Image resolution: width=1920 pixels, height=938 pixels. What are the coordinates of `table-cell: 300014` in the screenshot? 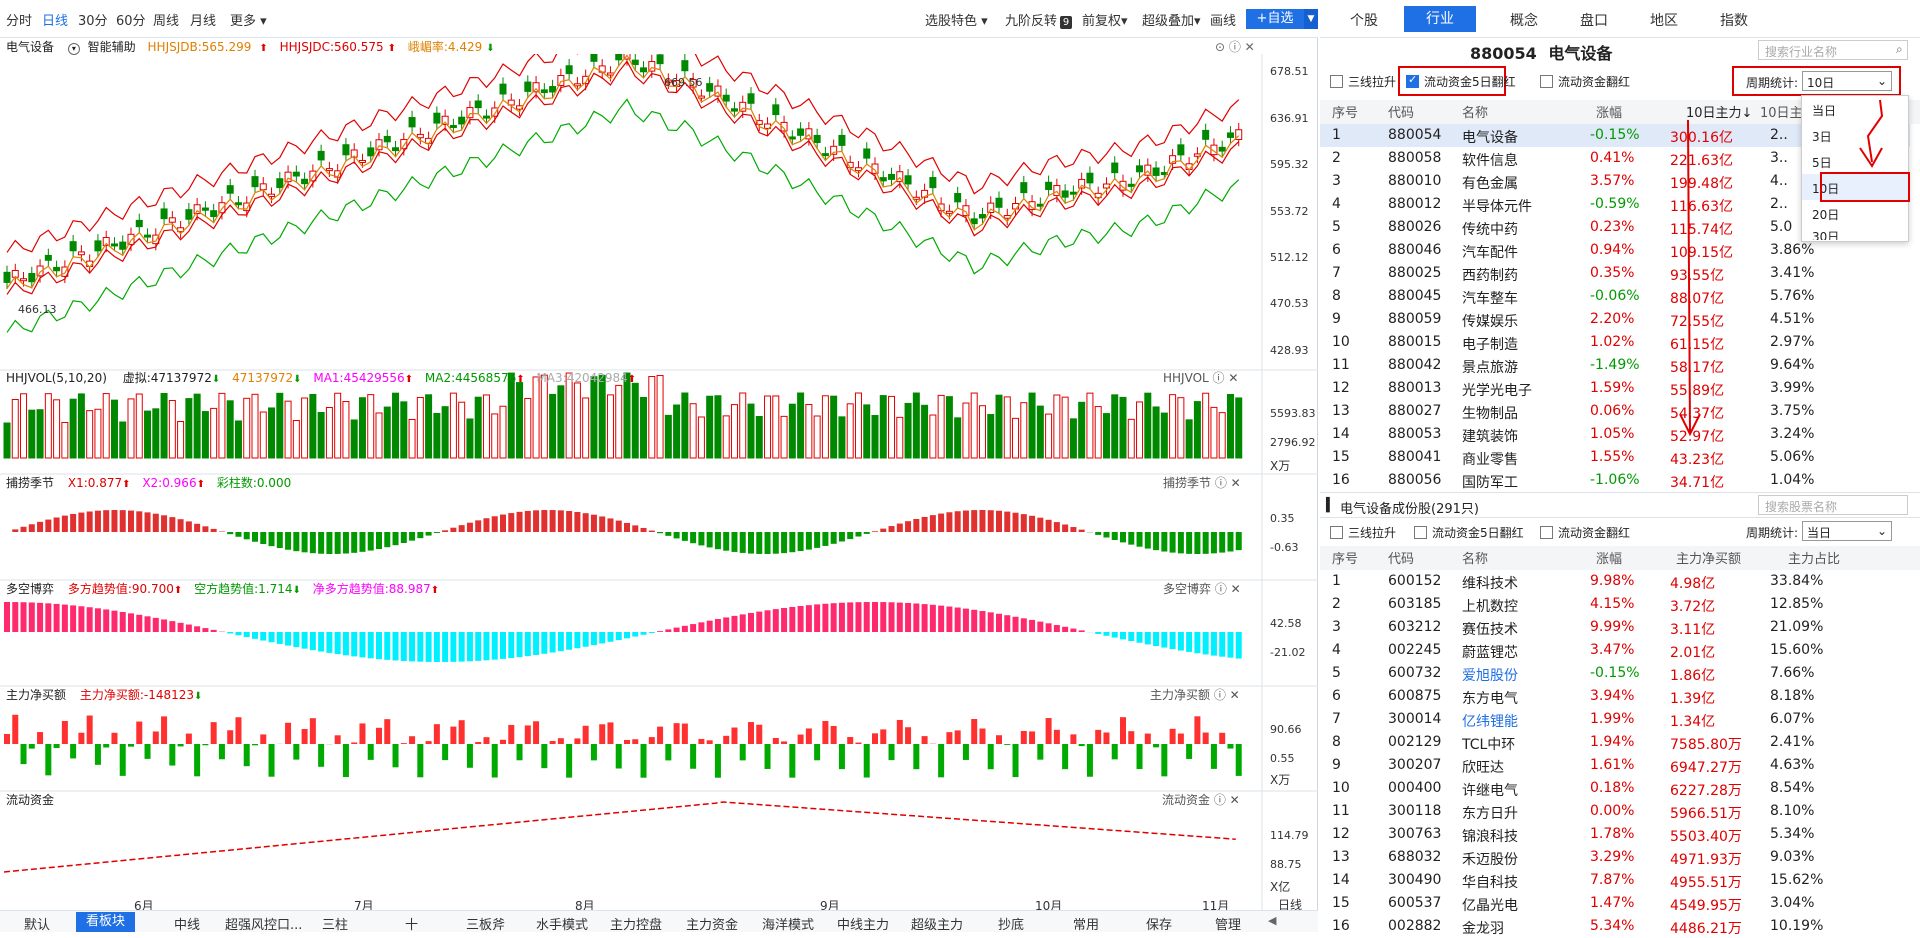 It's located at (1414, 719).